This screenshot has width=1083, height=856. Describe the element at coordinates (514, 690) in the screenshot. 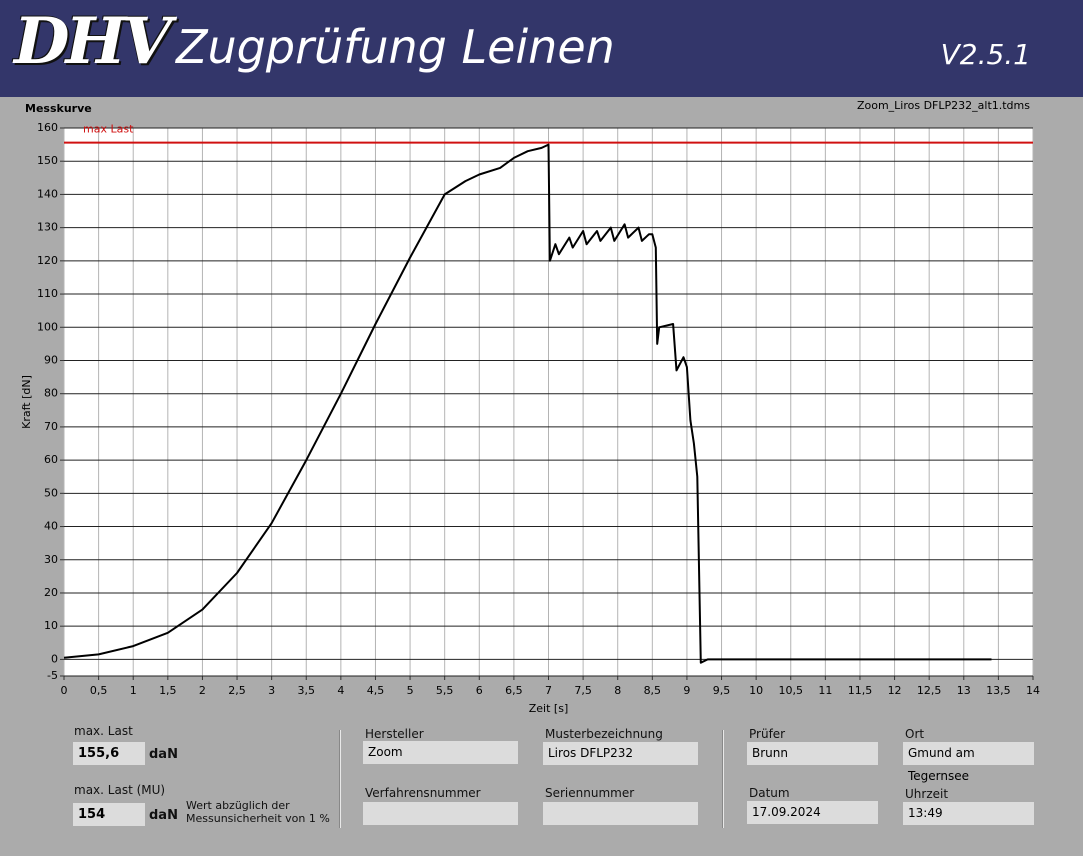

I see `x-tick-label: 6,5` at that location.